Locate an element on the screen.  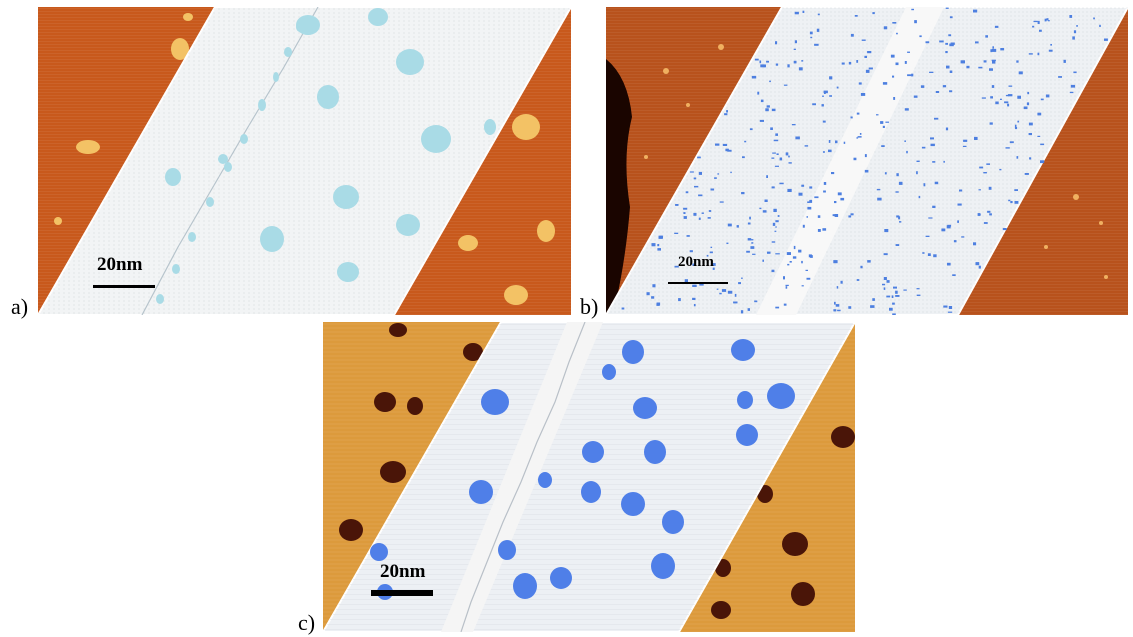
step-band is located at coordinates (522, 477).